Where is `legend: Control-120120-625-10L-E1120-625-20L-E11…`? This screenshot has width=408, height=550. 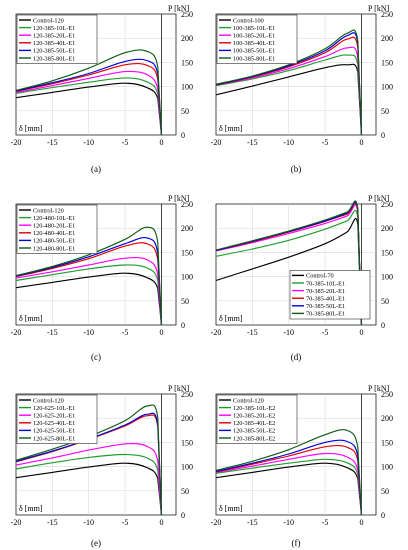
legend: Control-120120-625-10L-E1120-625-20L-E11… is located at coordinates (57, 419).